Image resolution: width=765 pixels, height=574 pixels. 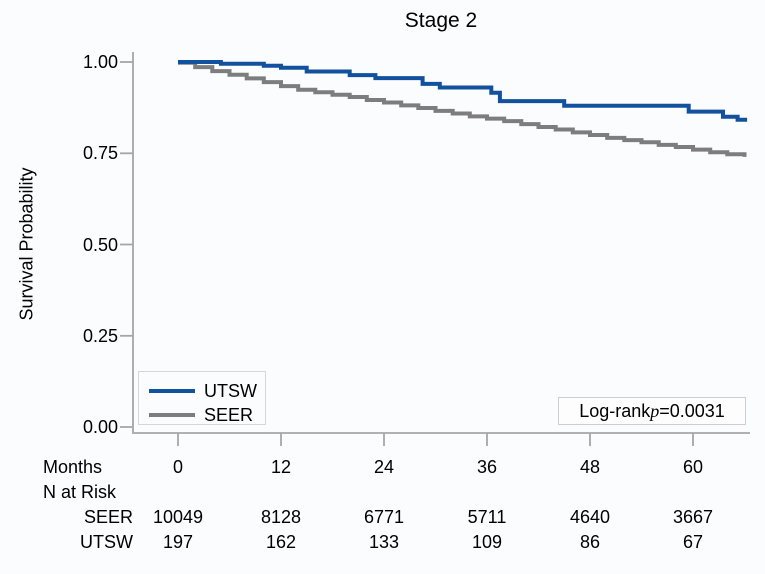 I want to click on legend-line-seer, so click(x=172, y=415).